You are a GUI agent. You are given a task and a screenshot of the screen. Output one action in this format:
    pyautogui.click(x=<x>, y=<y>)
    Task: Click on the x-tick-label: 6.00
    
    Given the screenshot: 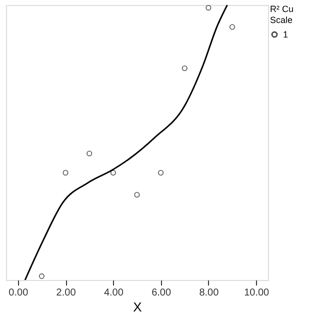 What is the action you would take?
    pyautogui.click(x=162, y=293)
    